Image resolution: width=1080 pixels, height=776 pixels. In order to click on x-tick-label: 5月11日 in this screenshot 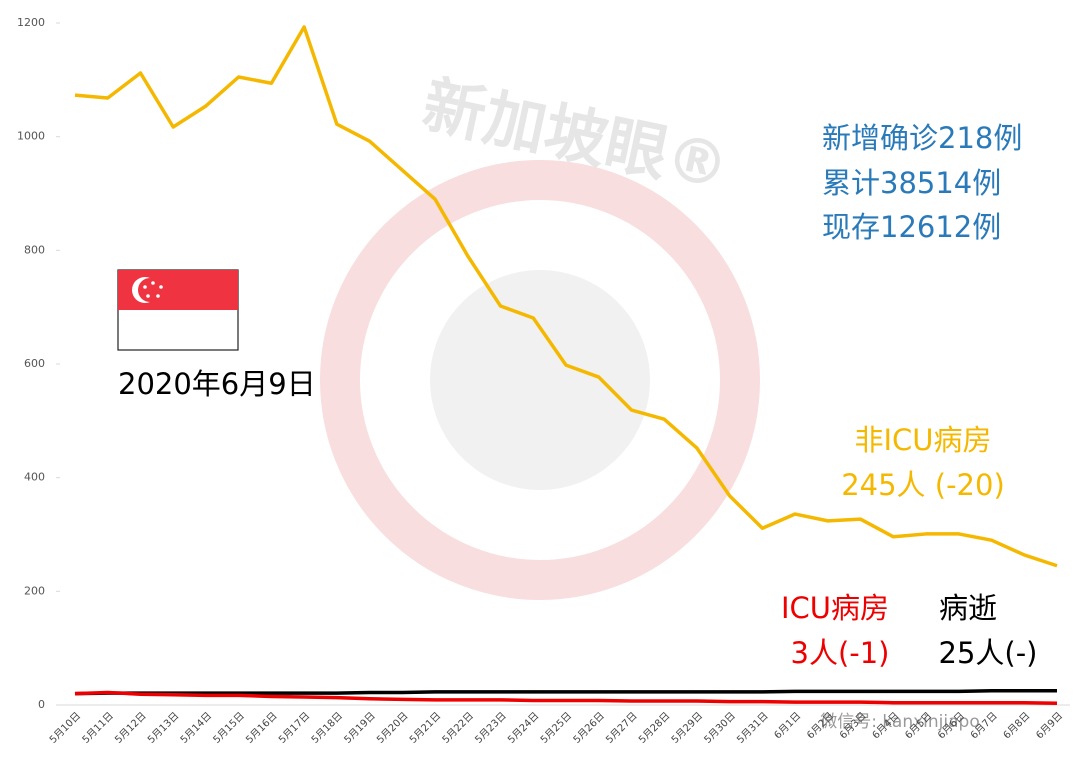, I will do `click(98, 728)`.